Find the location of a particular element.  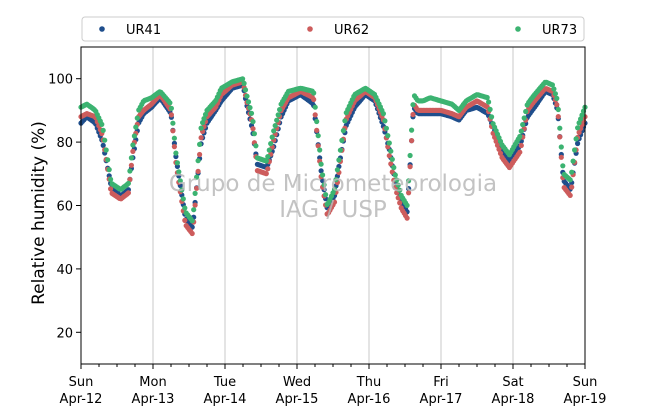

x-tick-label-date: Apr-17 is located at coordinates (441, 399).